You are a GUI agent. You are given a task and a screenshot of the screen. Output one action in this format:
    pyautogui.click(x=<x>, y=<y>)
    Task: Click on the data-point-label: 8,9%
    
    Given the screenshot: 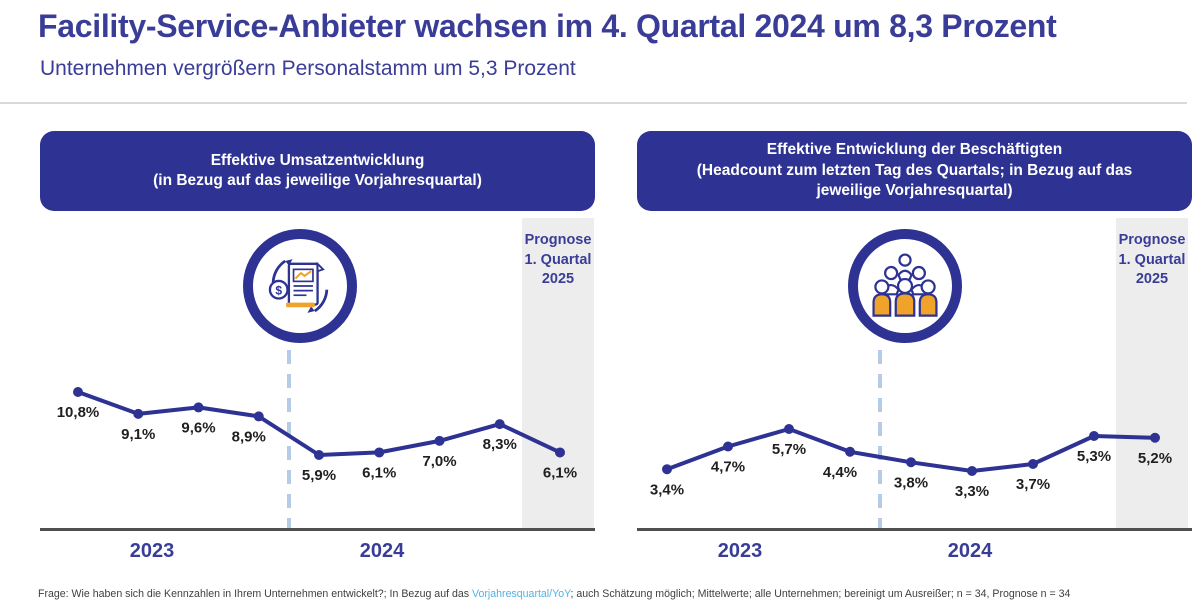 What is the action you would take?
    pyautogui.click(x=249, y=436)
    